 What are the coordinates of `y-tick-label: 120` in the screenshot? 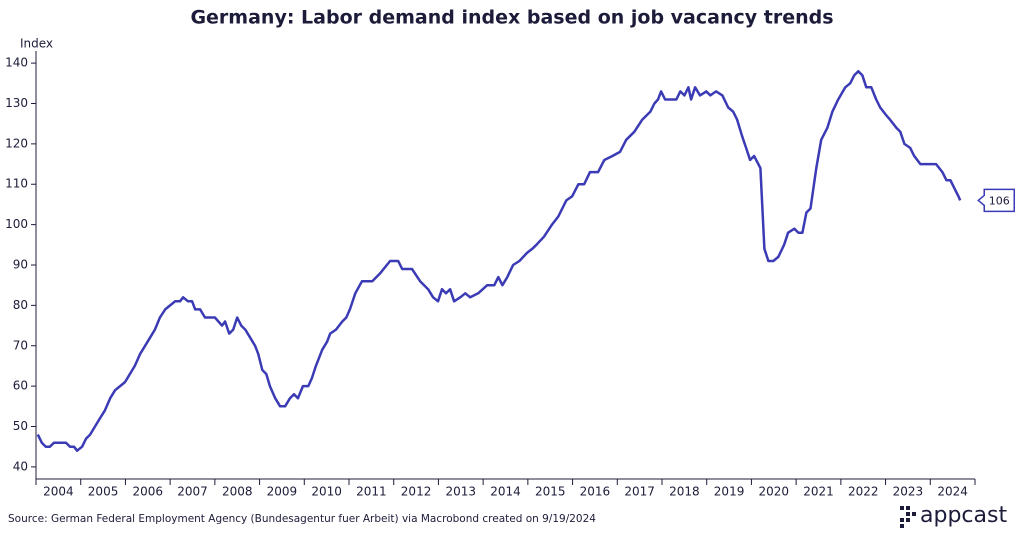 It's located at (16, 143).